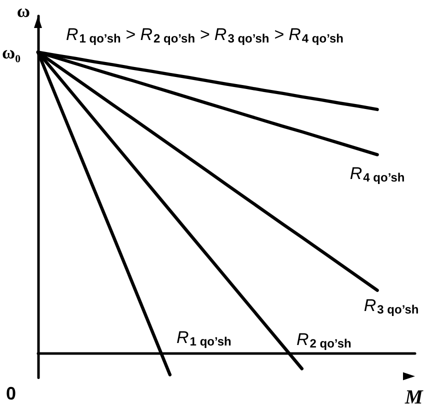  I want to click on text: ω₀, so click(11, 52).